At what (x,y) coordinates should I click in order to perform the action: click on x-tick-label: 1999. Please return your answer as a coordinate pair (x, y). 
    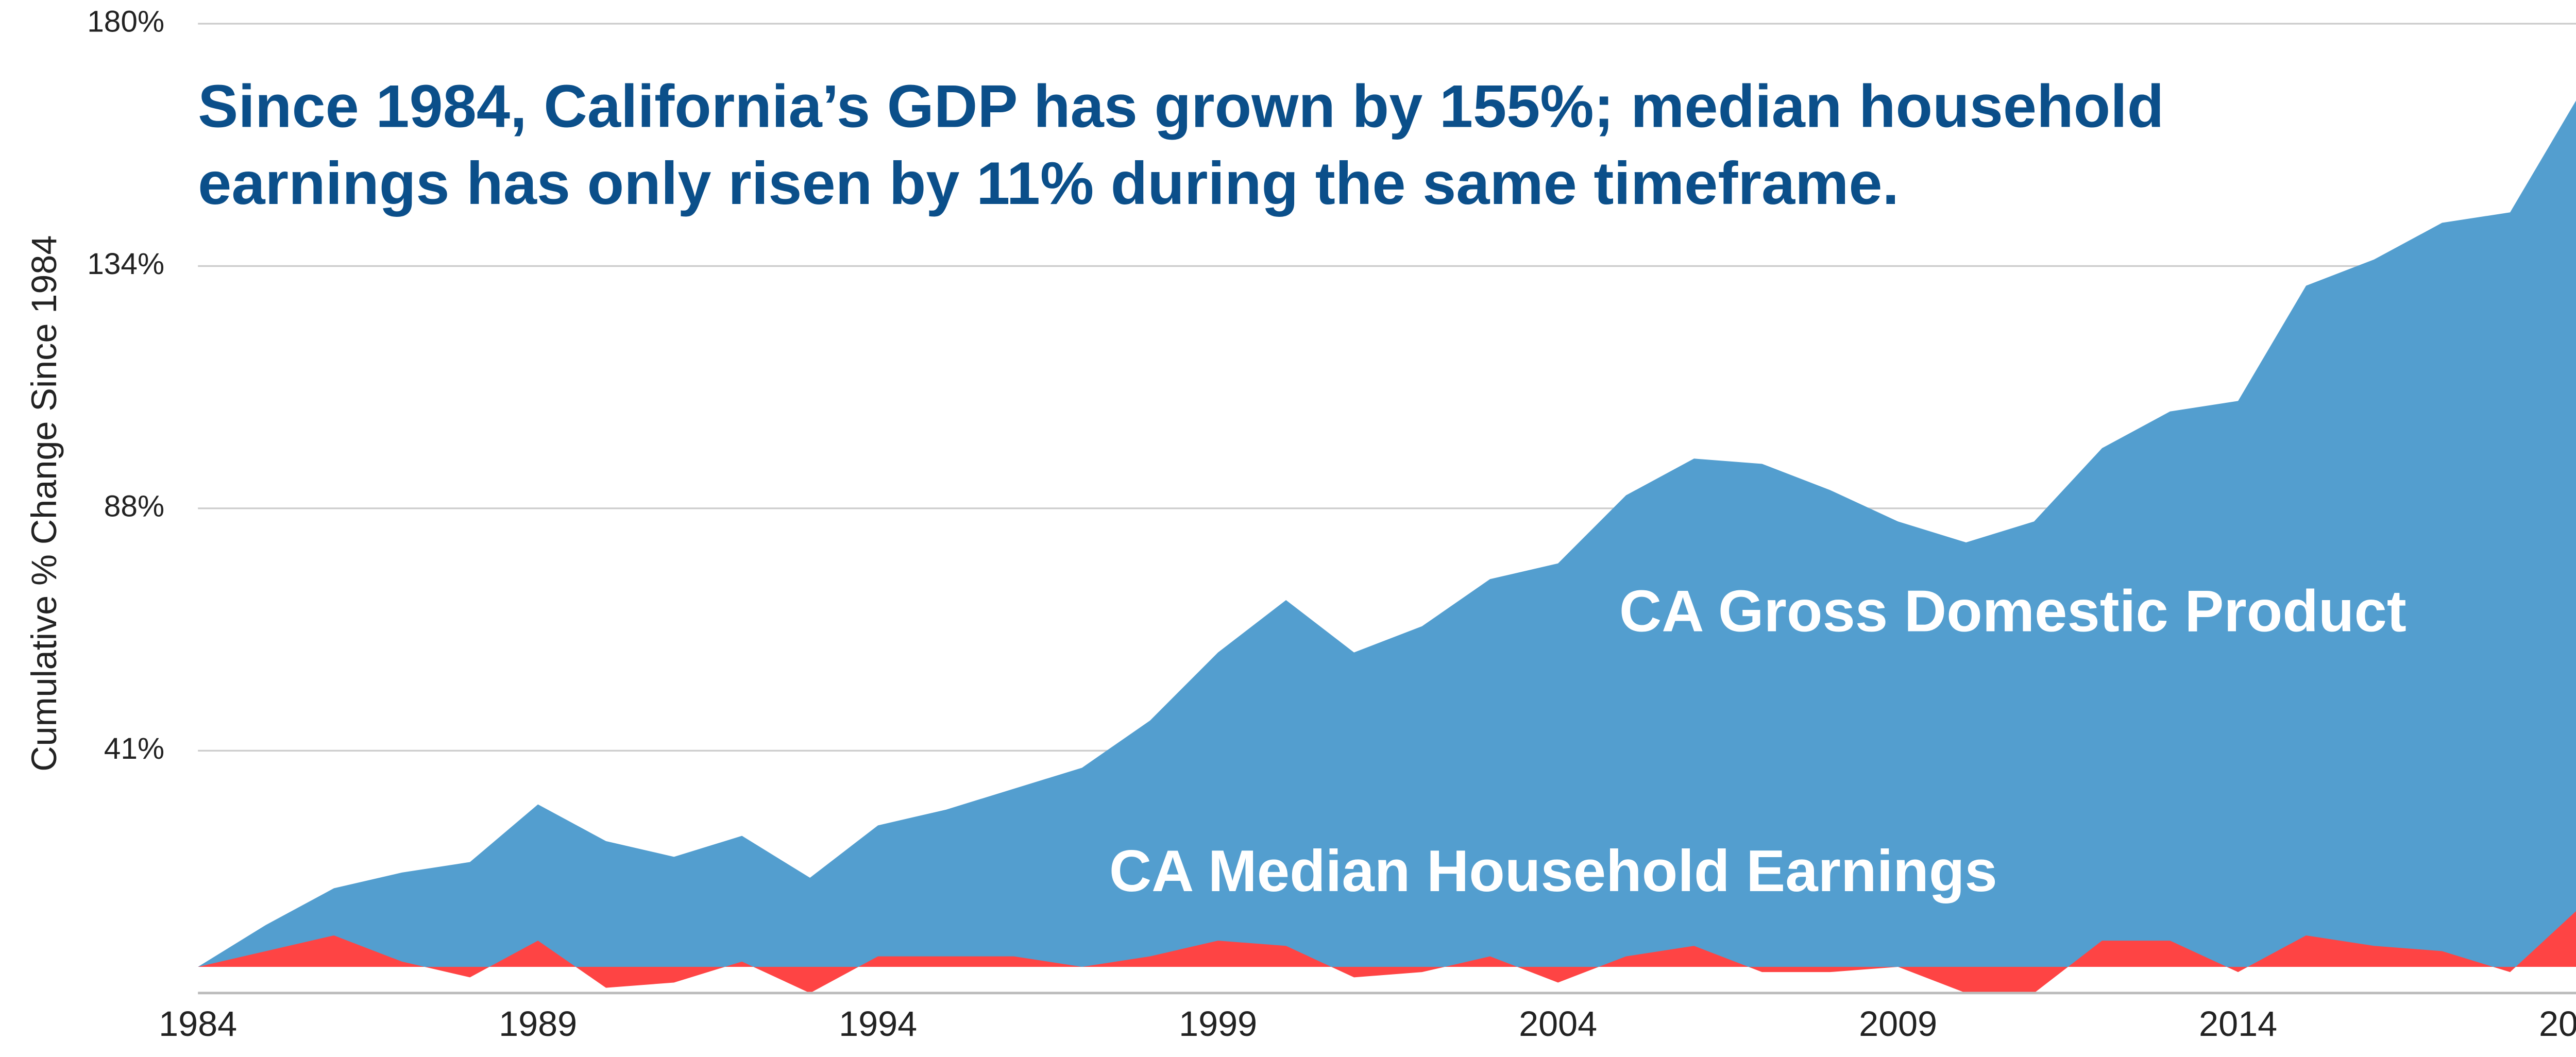
    Looking at the image, I should click on (1218, 1024).